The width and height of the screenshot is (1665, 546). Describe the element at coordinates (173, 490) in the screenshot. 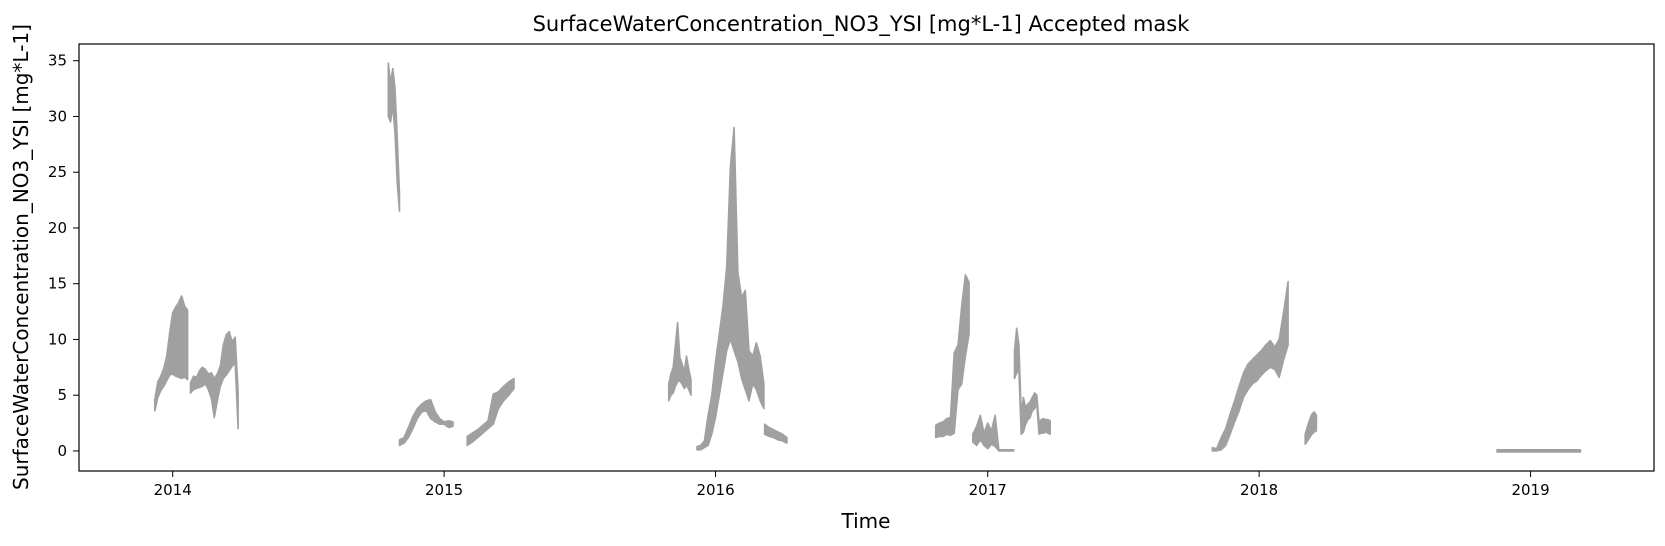

I see `x-tick-label: 2014` at that location.